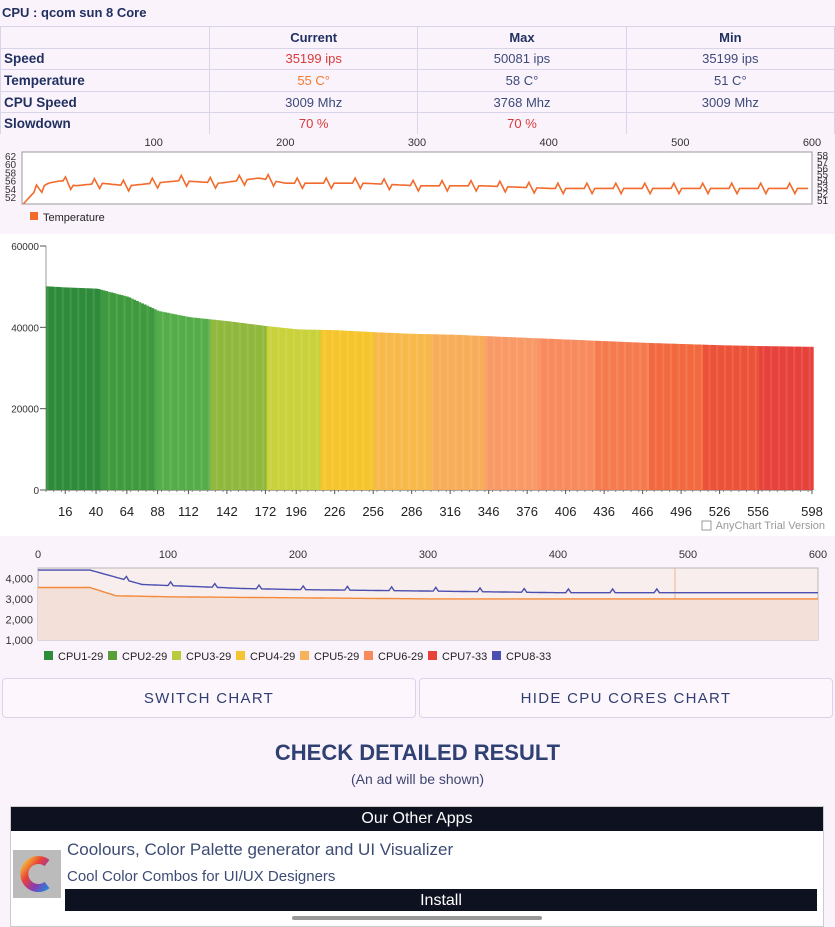  I want to click on cores-legend-label: CPU8-33, so click(528, 657).